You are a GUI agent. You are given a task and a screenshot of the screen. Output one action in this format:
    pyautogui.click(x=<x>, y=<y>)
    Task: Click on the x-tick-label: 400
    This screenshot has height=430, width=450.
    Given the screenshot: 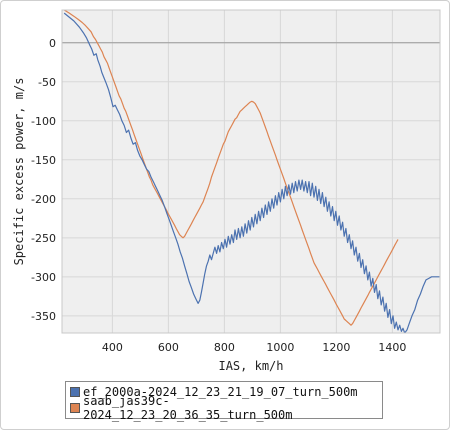 What is the action you would take?
    pyautogui.click(x=112, y=347)
    